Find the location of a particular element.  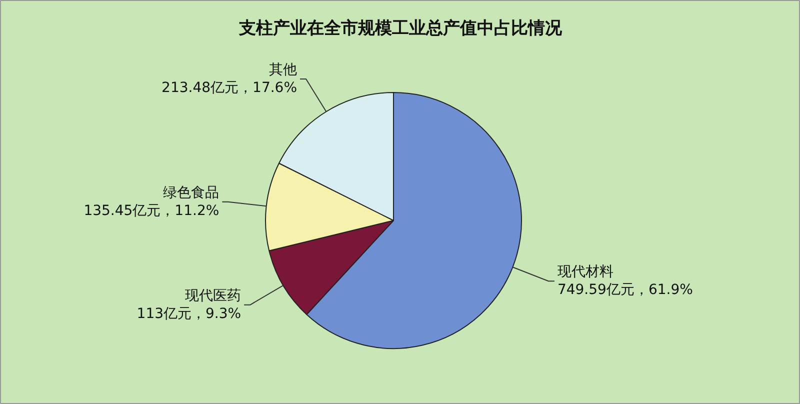

slice-label: 其他 is located at coordinates (283, 70).